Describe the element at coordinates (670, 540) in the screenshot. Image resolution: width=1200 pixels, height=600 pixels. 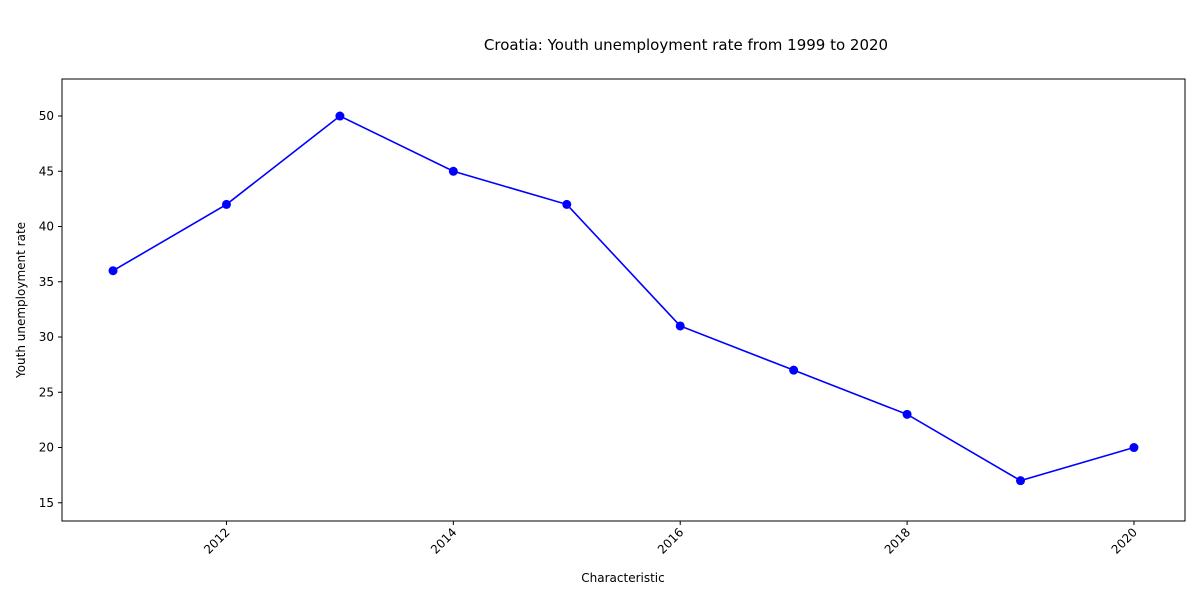
I see `x-tick-label: 2016` at that location.